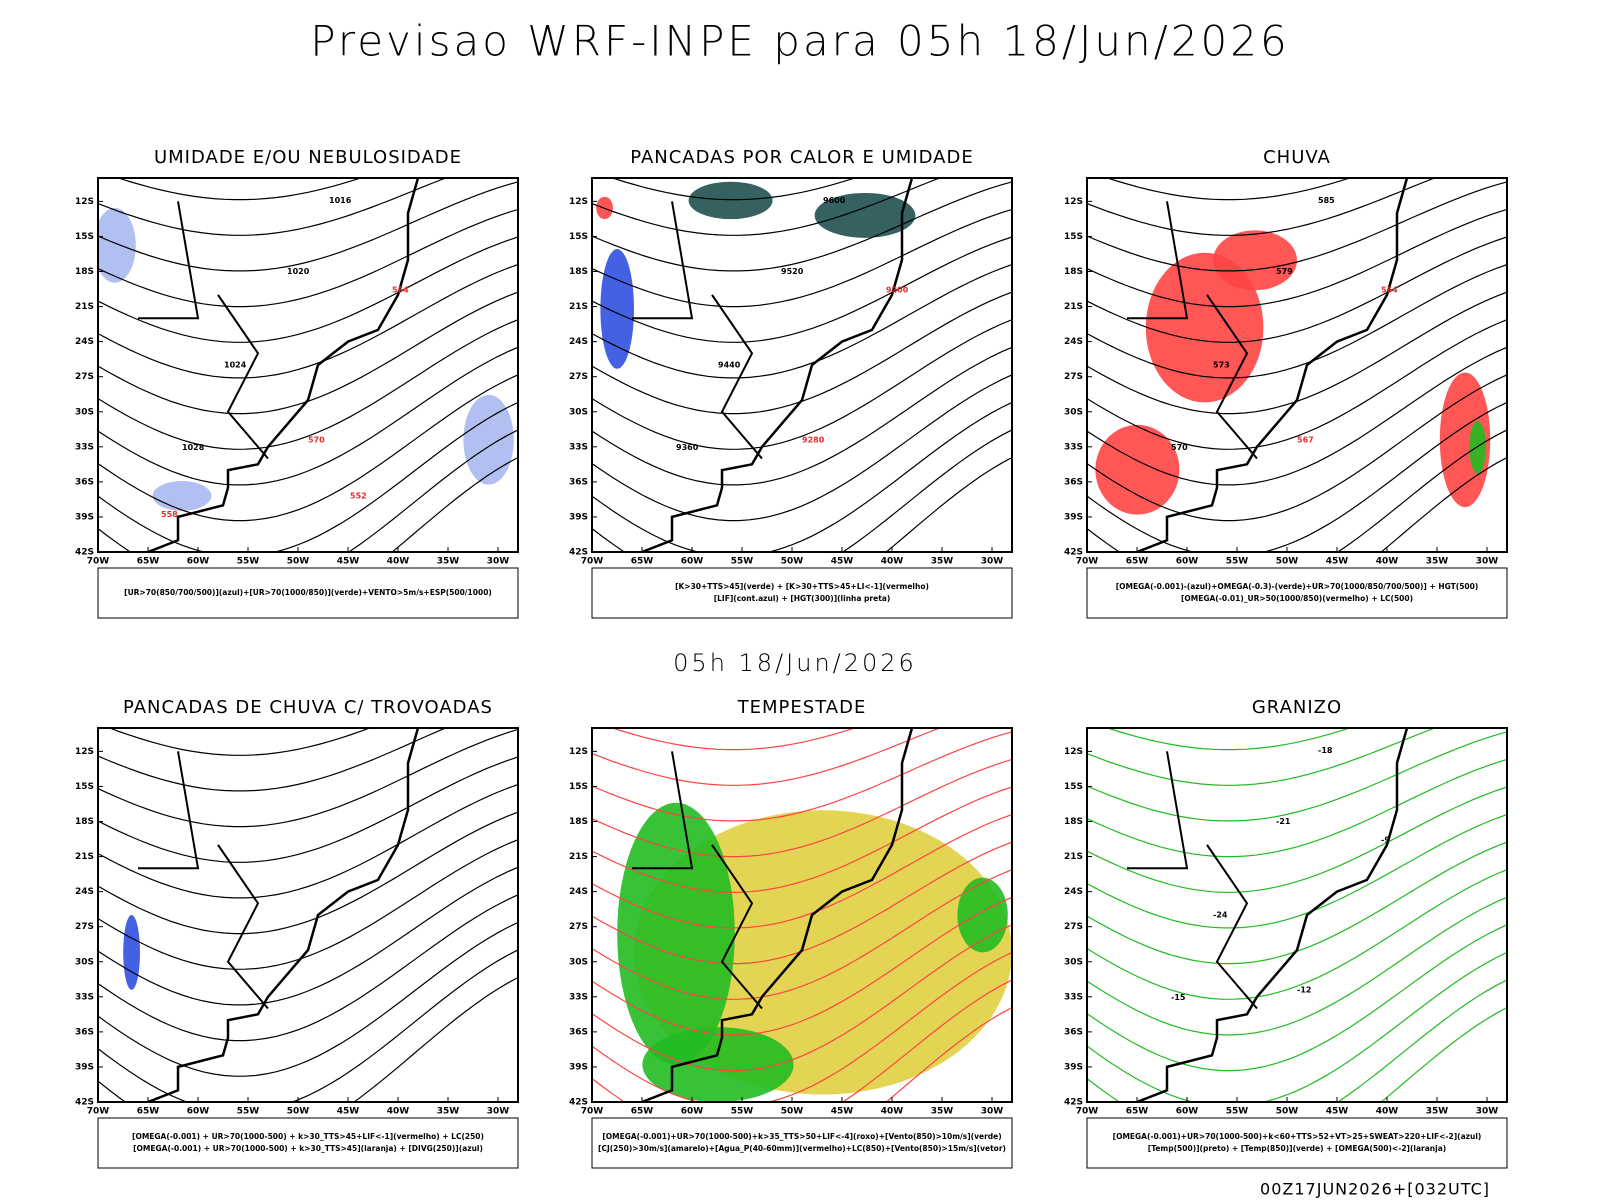 Image resolution: width=1600 pixels, height=1204 pixels. What do you see at coordinates (1325, 750) in the screenshot?
I see `contour-label: -18` at bounding box center [1325, 750].